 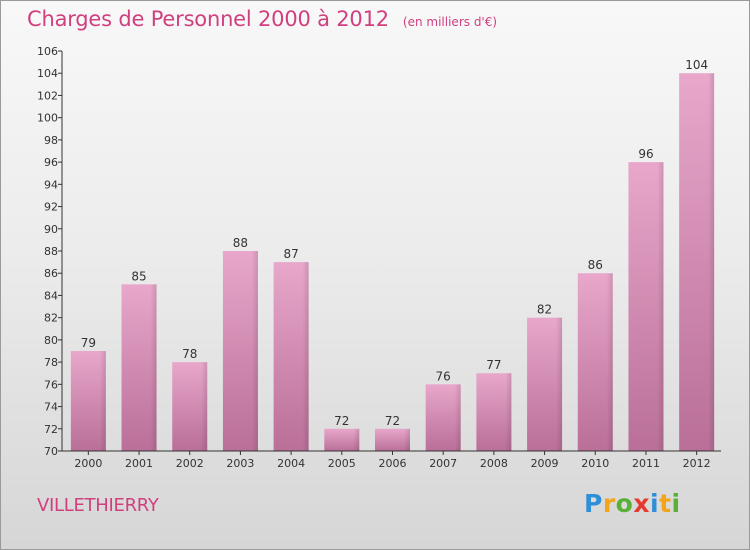 What do you see at coordinates (559, 384) in the screenshot?
I see `bar-shade-2009` at bounding box center [559, 384].